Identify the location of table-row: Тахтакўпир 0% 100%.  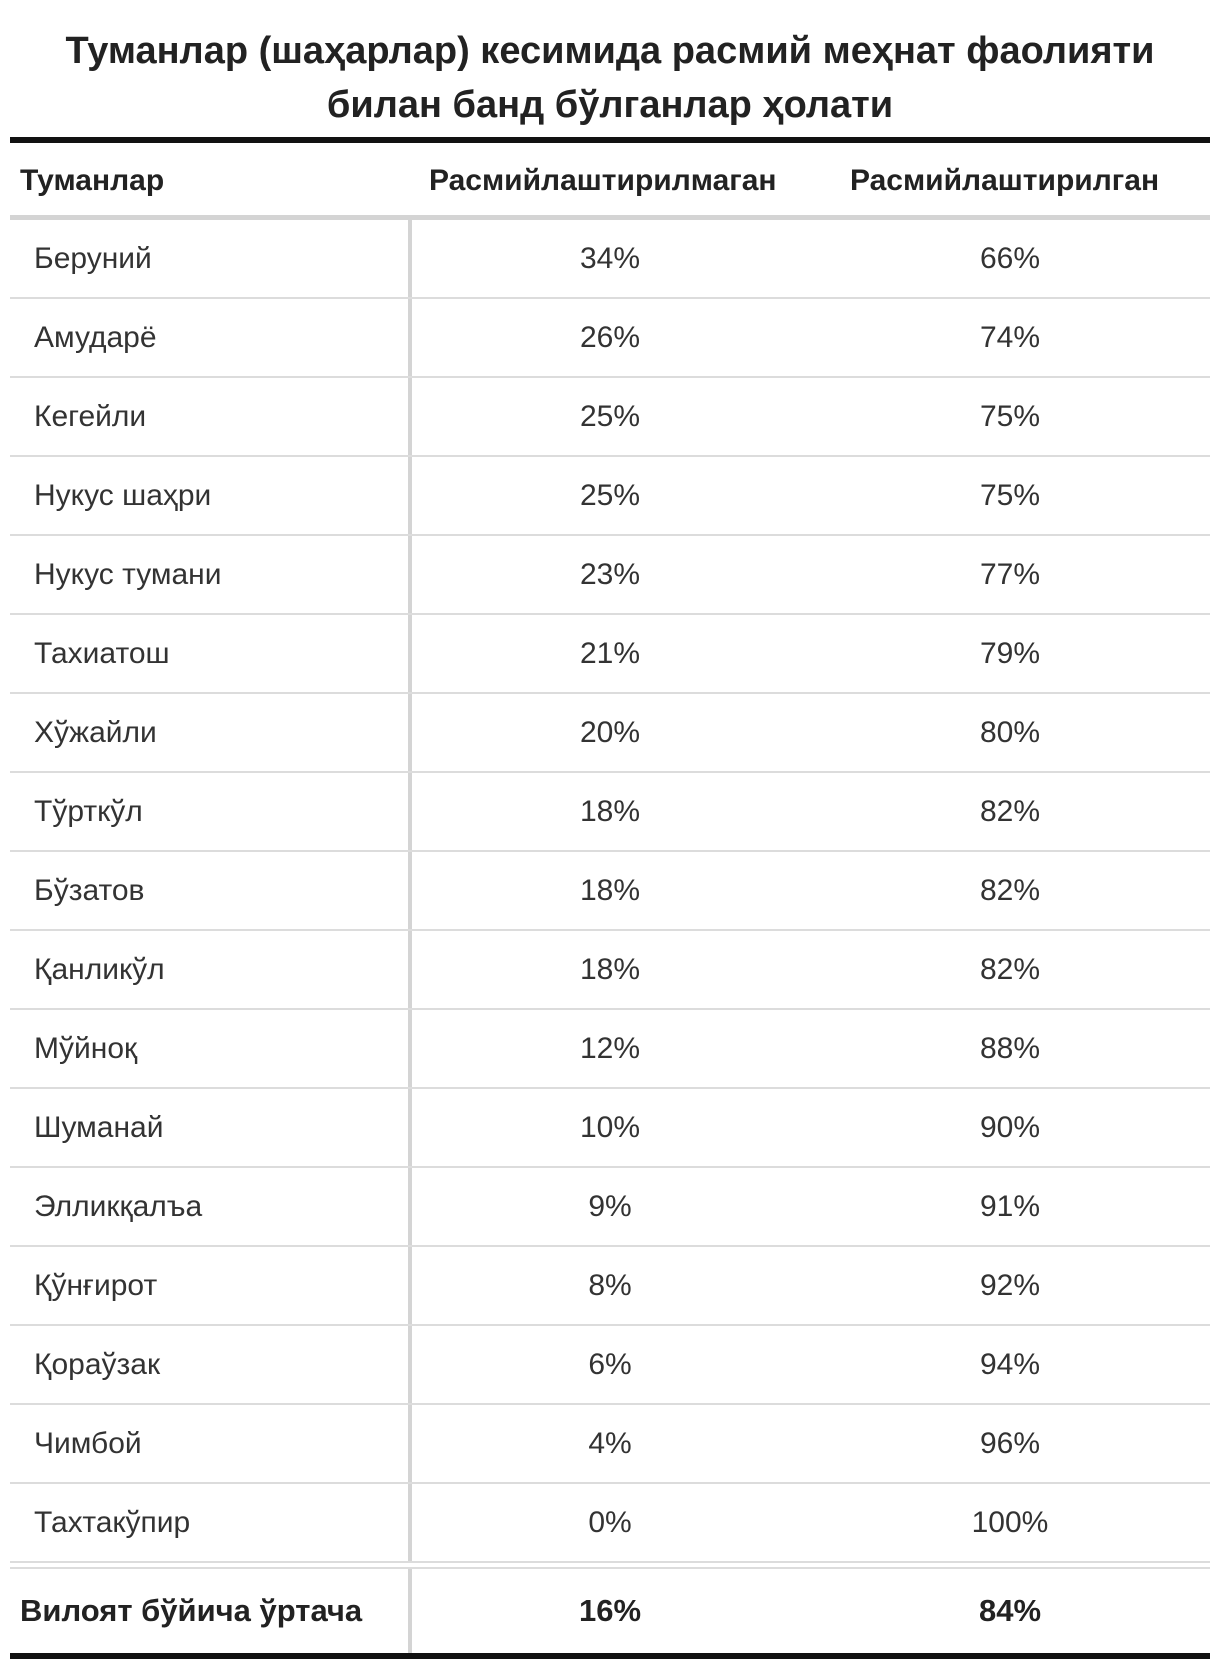
(610, 1523).